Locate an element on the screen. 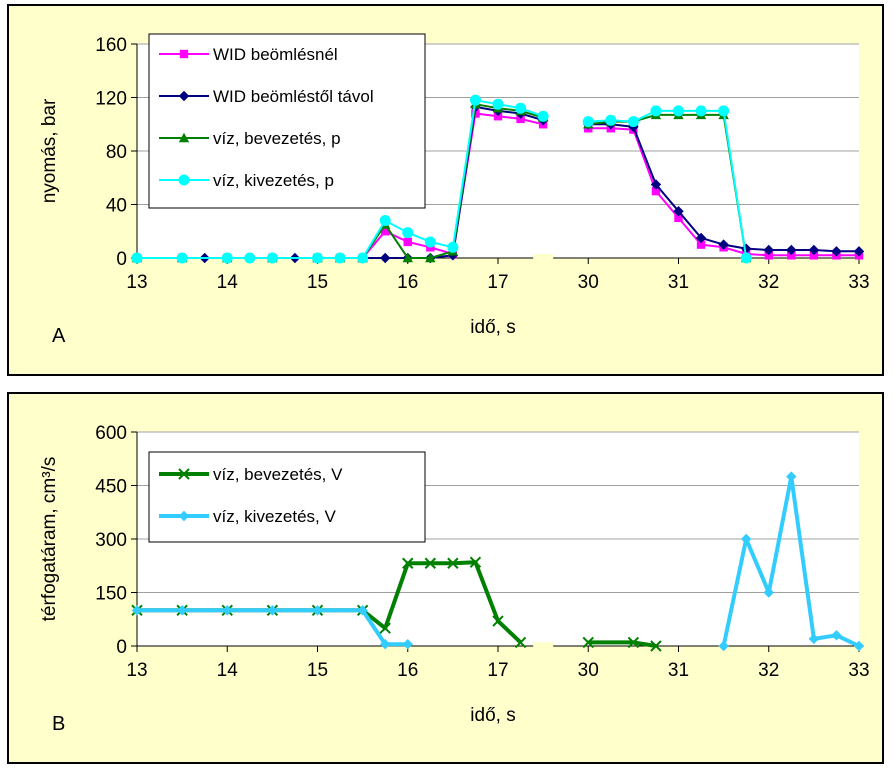 The image size is (893, 769). x-tick-label: 13 is located at coordinates (136, 670).